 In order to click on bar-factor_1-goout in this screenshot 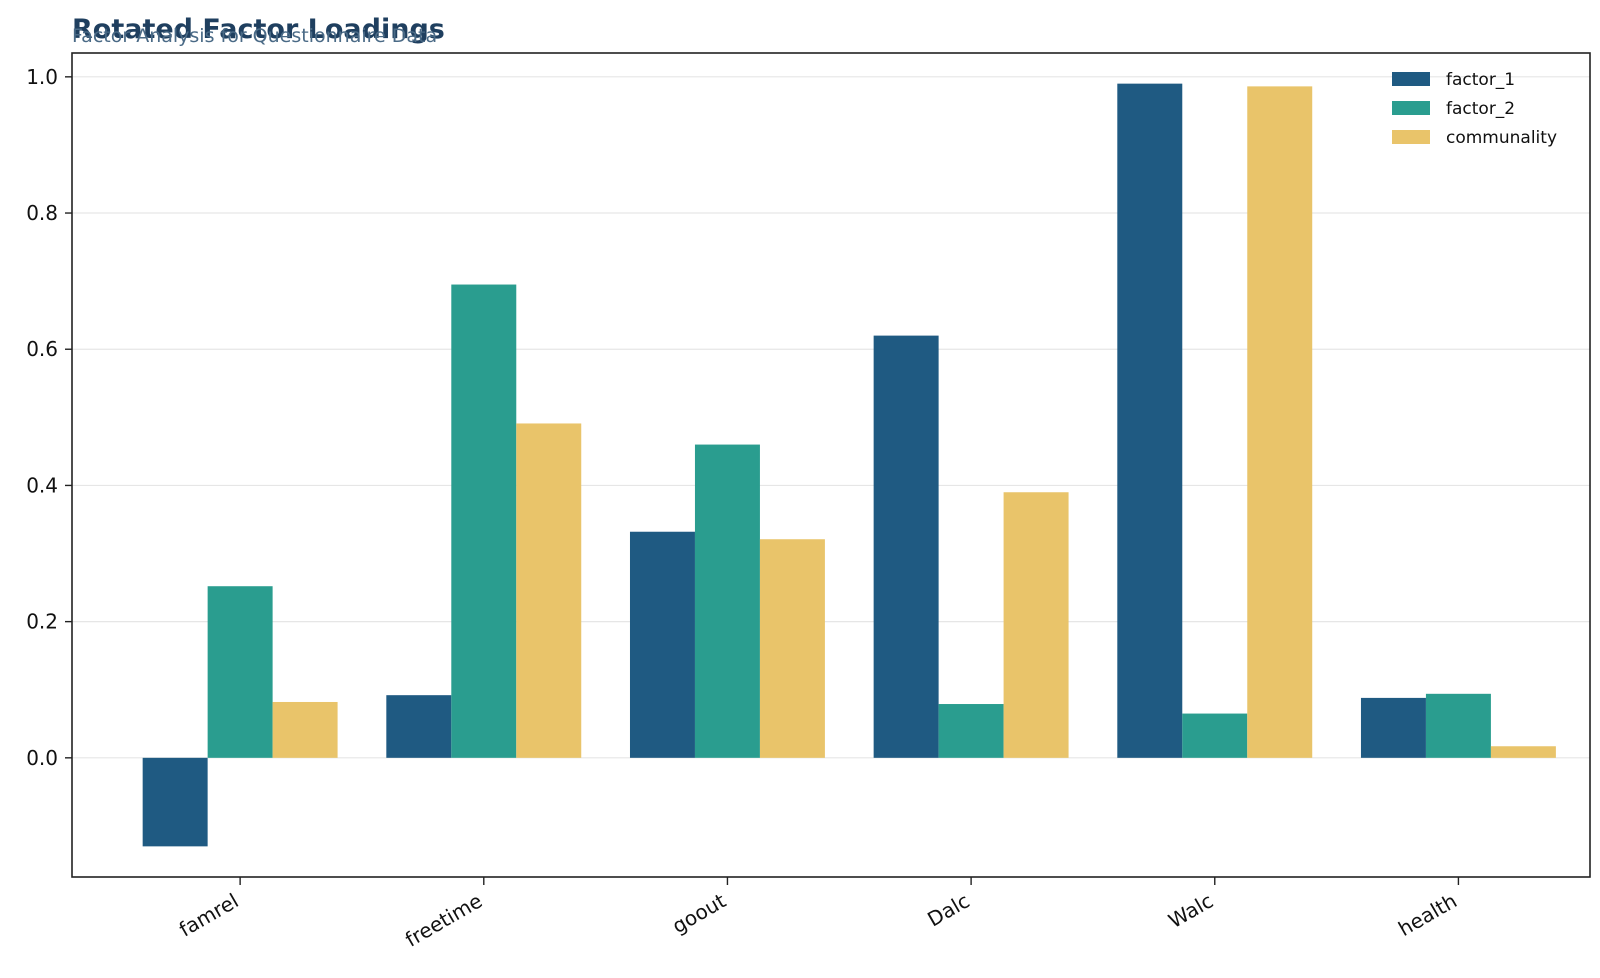, I will do `click(662, 644)`.